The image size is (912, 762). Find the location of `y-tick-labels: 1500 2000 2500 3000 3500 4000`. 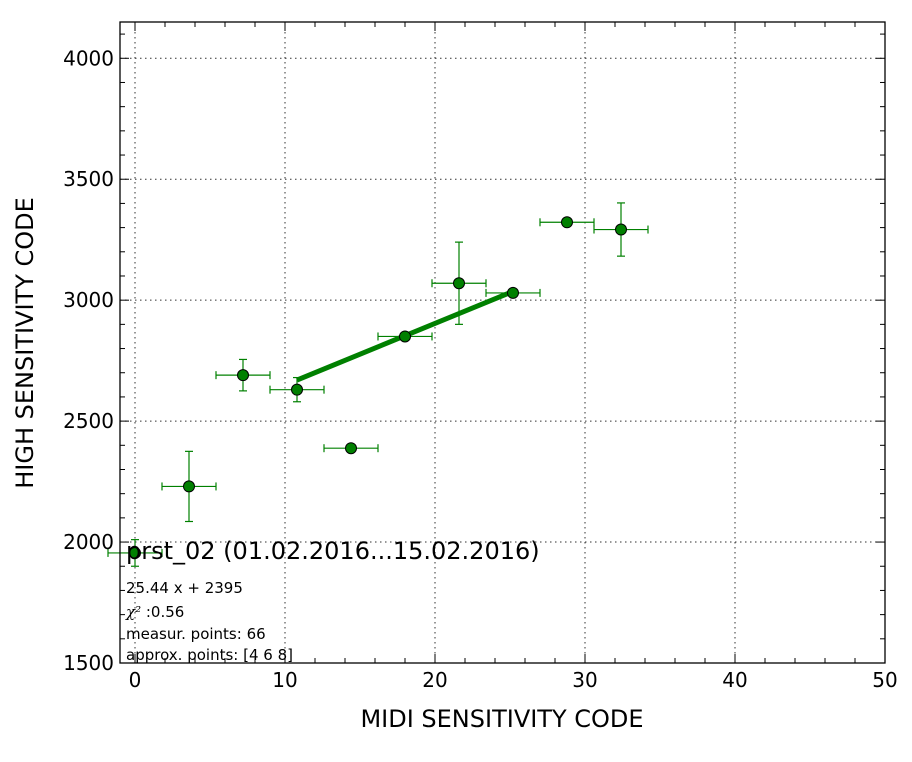

y-tick-labels: 1500 2000 2500 3000 3500 4000 is located at coordinates (88, 360).